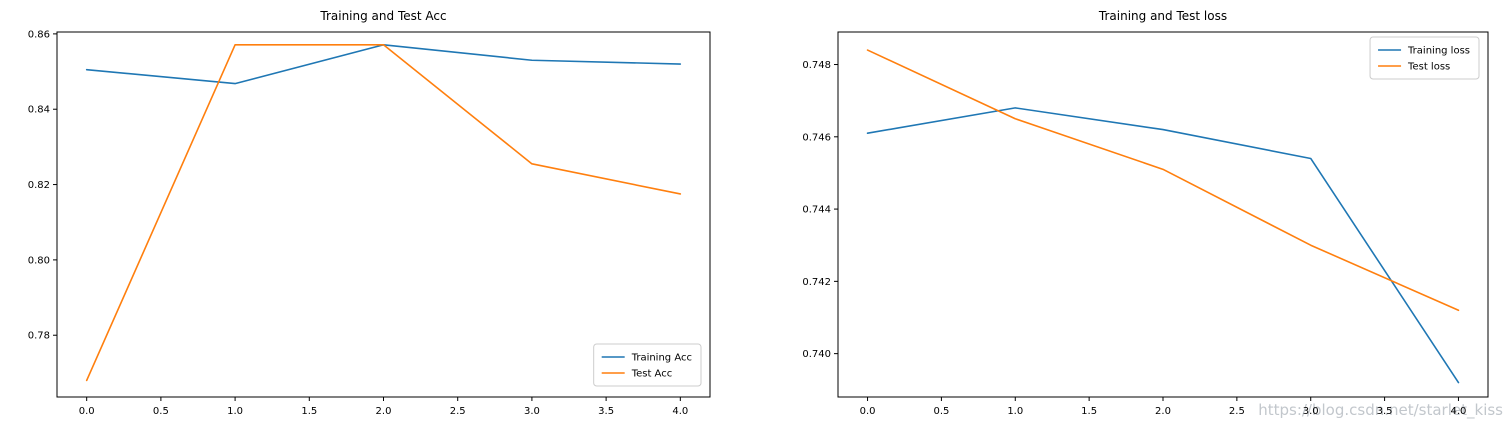  Describe the element at coordinates (39, 34) in the screenshot. I see `y-tick-label: 0.86` at that location.